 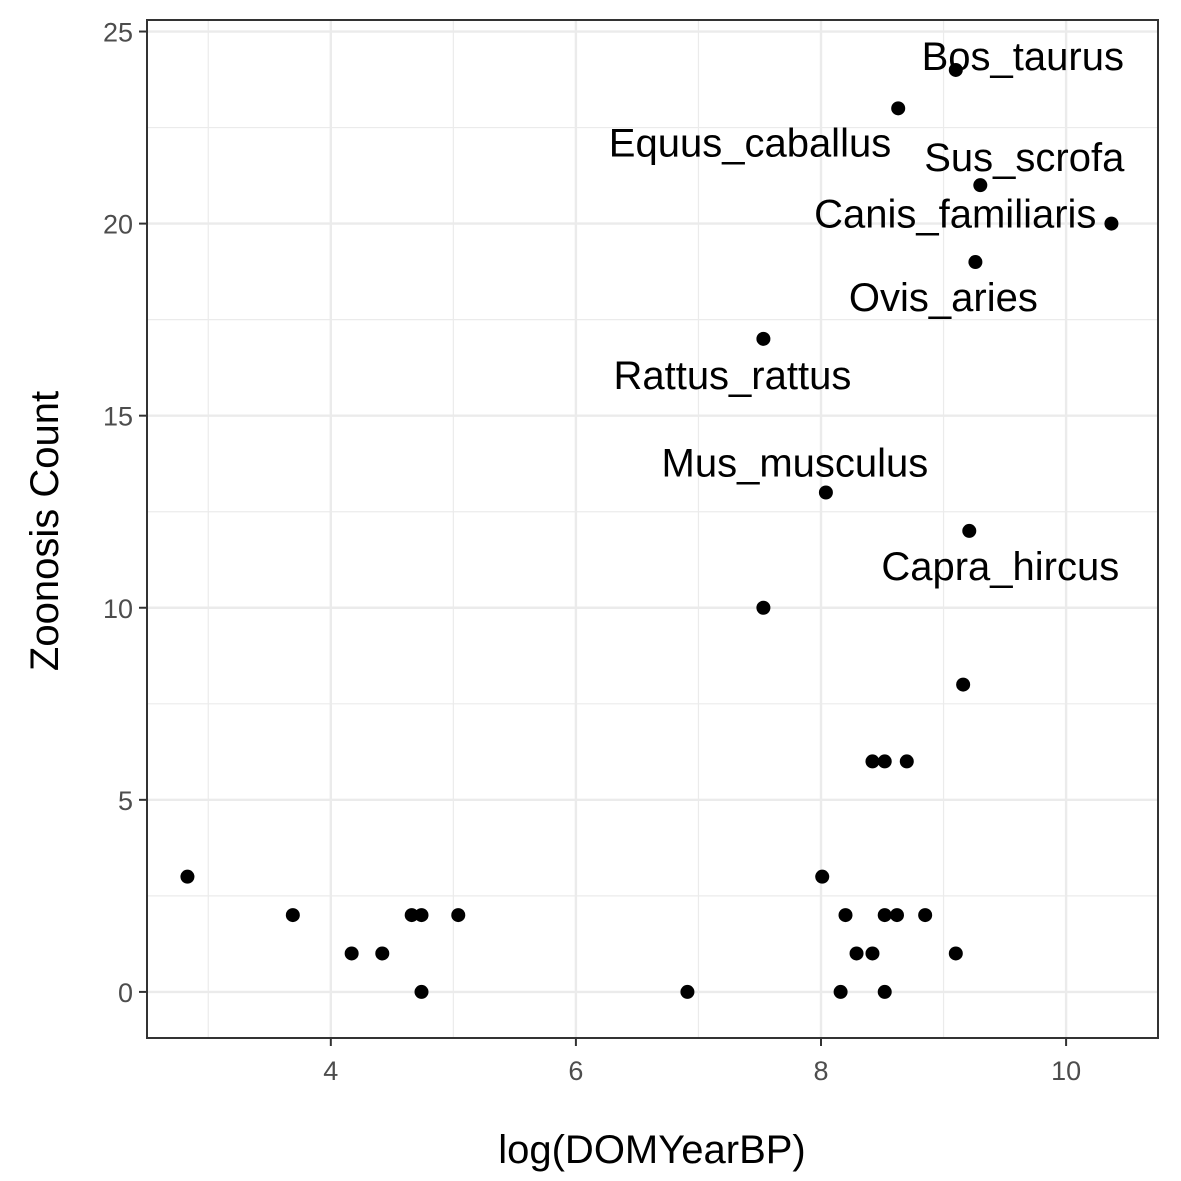 I want to click on y-tick-label: 0, so click(x=125, y=993).